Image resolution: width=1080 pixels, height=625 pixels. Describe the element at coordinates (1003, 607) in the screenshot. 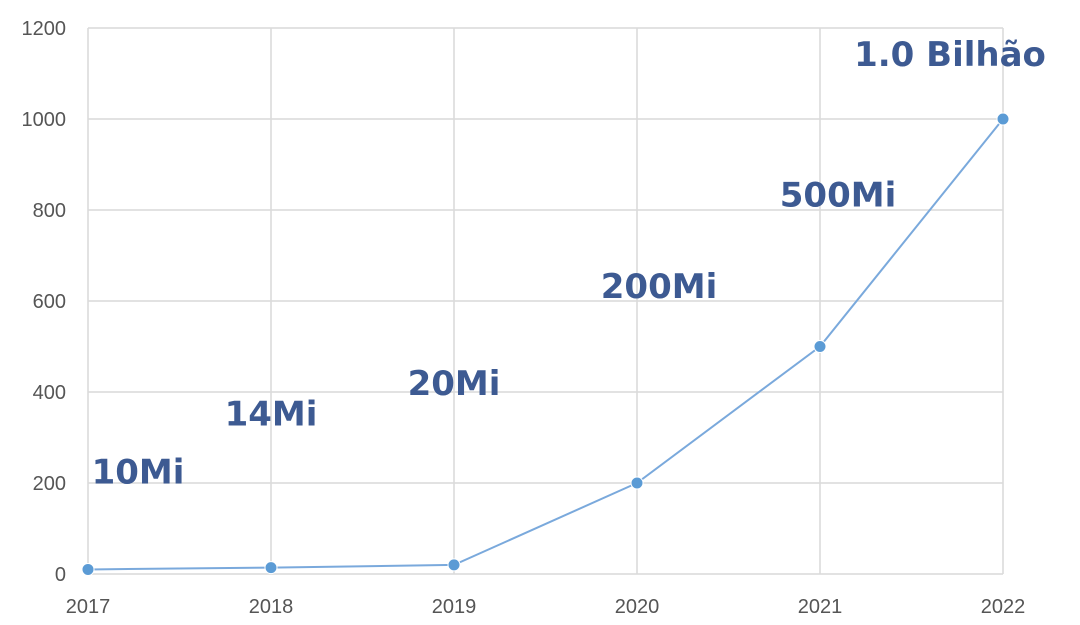

I see `x-tick-label: 2022` at that location.